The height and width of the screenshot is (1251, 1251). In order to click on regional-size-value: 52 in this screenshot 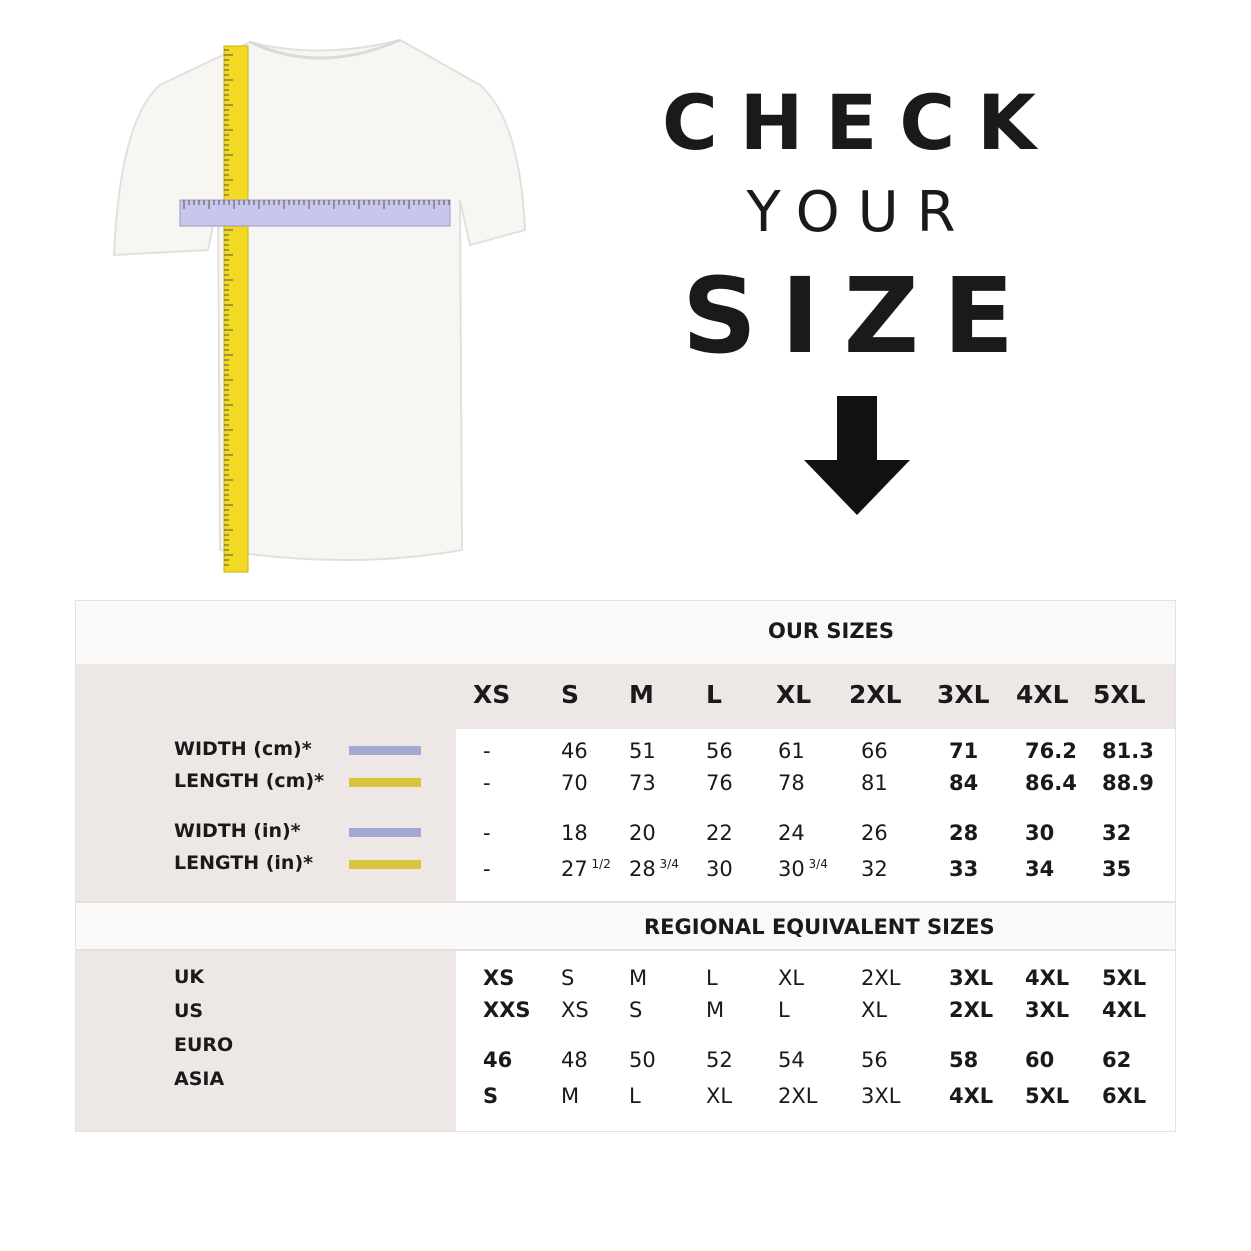, I will do `click(719, 1060)`.